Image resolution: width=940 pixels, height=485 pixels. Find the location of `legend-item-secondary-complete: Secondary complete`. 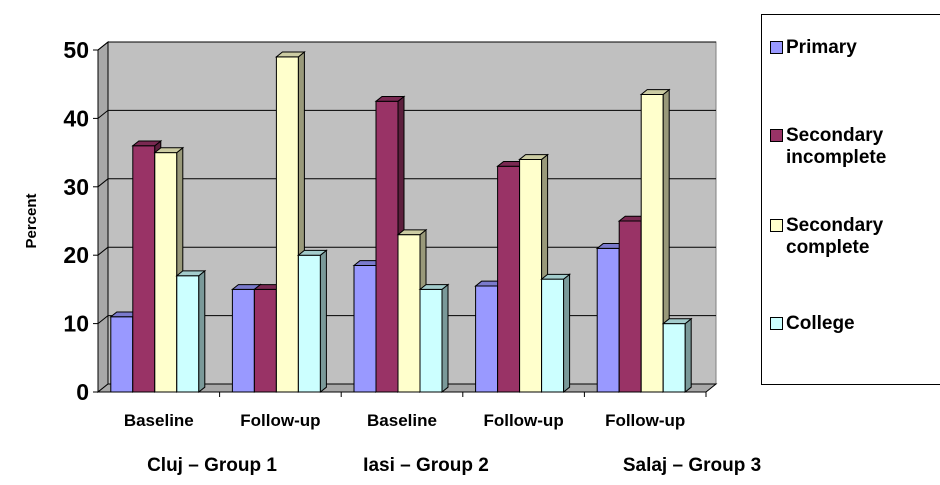

legend-item-secondary-complete: Secondary complete is located at coordinates (826, 237).